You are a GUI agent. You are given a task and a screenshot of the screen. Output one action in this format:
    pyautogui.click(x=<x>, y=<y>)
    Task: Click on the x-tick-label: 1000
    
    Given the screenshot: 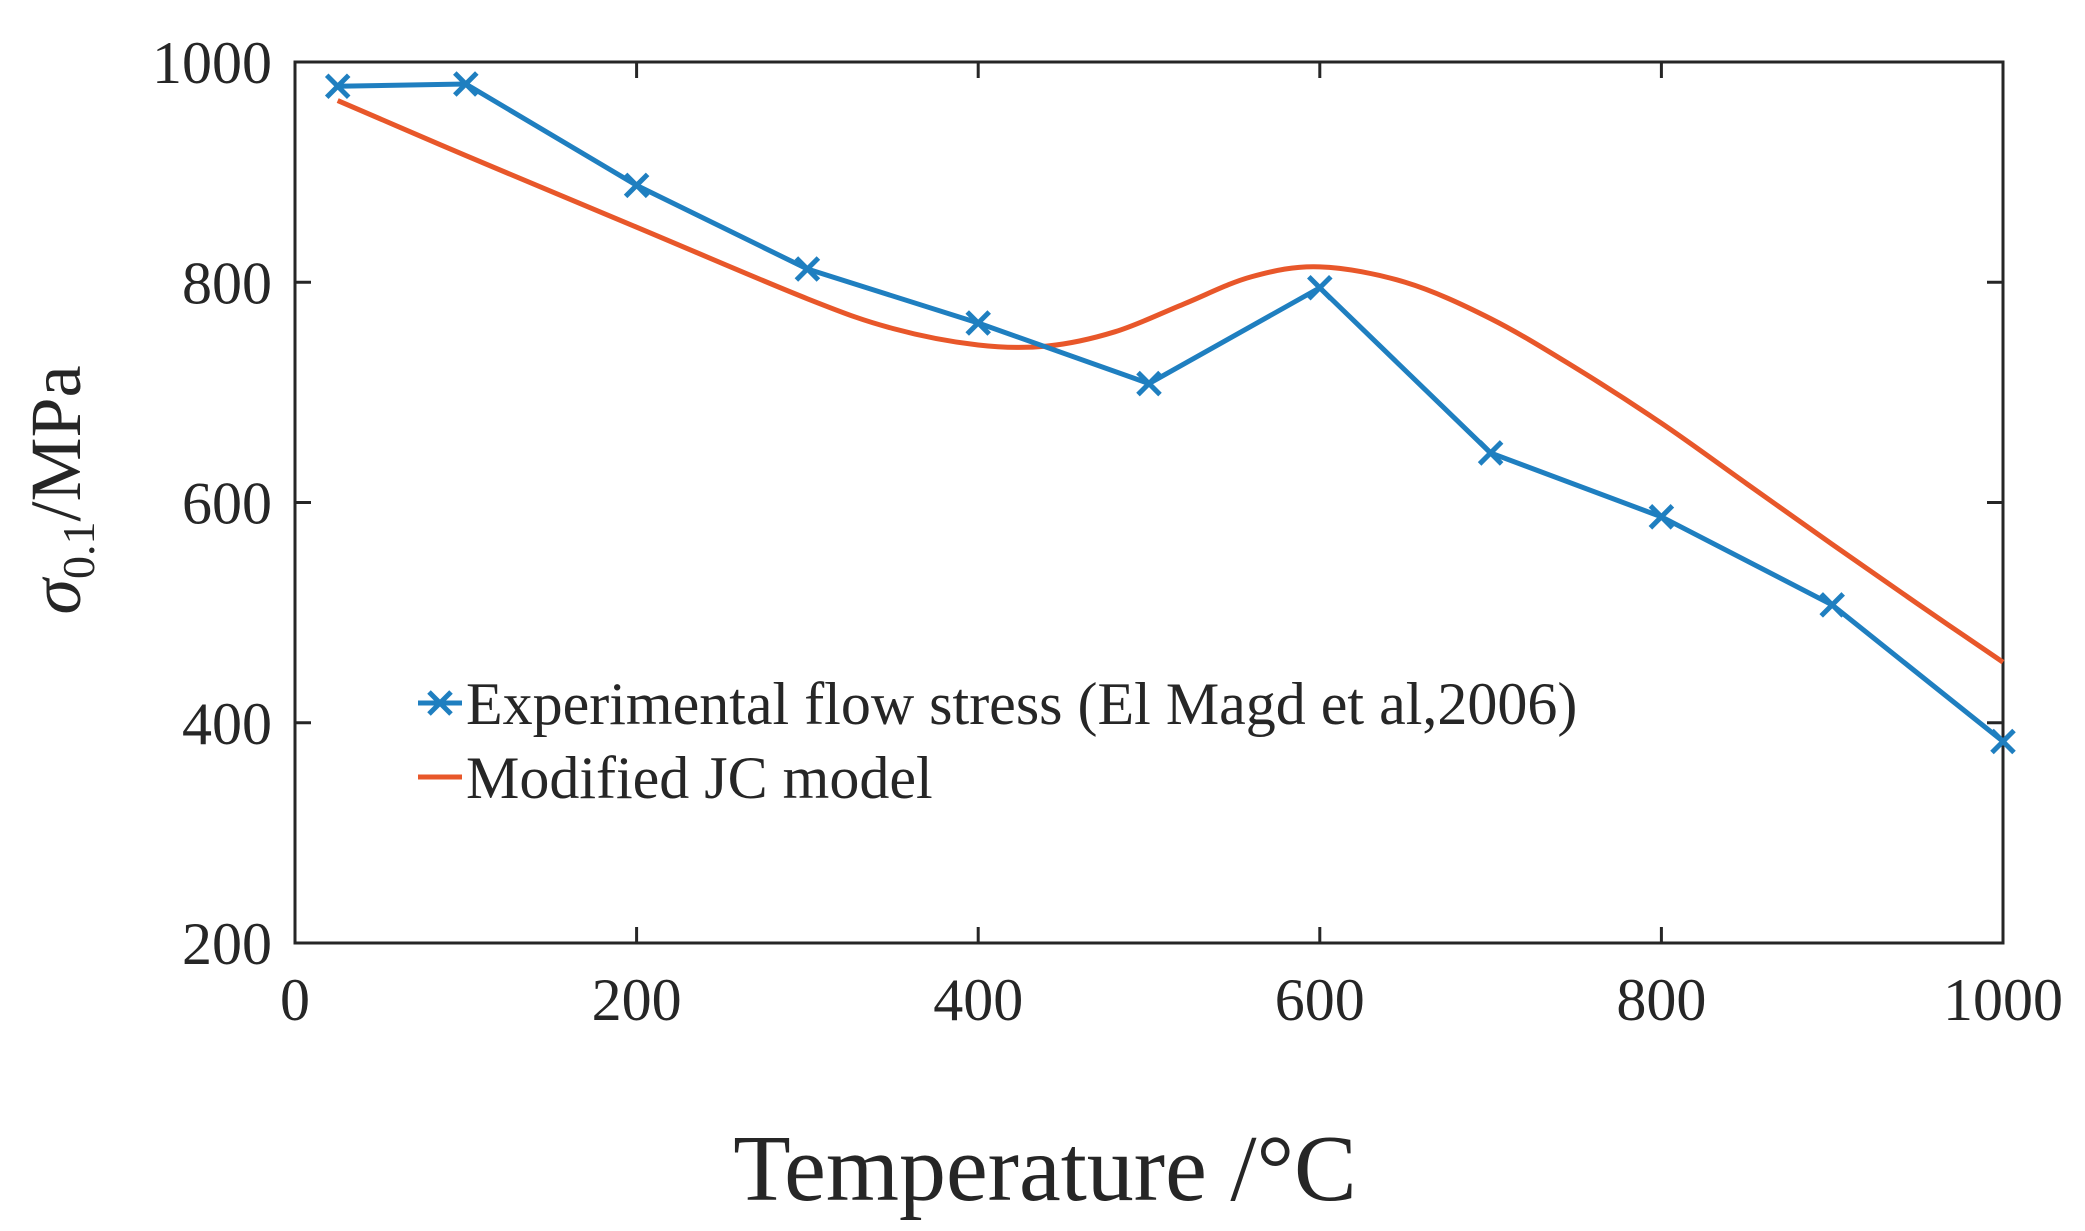 What is the action you would take?
    pyautogui.click(x=2003, y=1000)
    